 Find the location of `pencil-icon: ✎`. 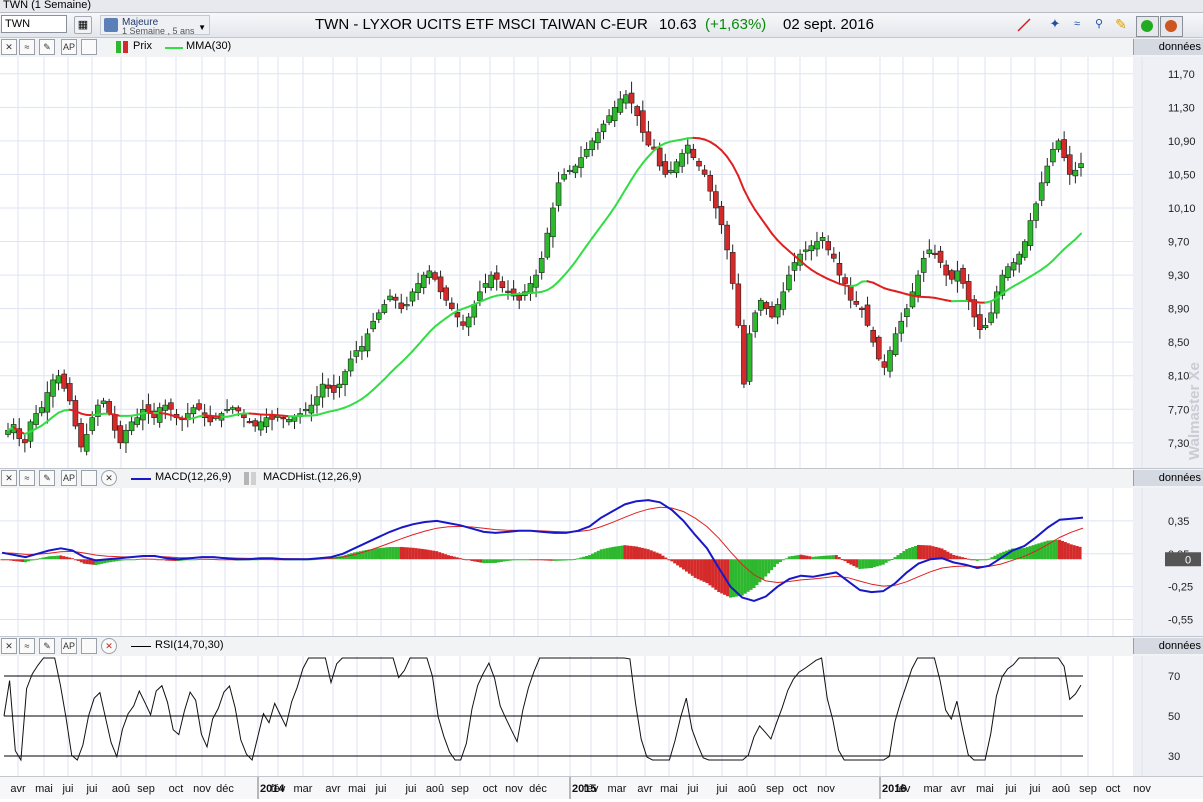

pencil-icon: ✎ is located at coordinates (1121, 25).